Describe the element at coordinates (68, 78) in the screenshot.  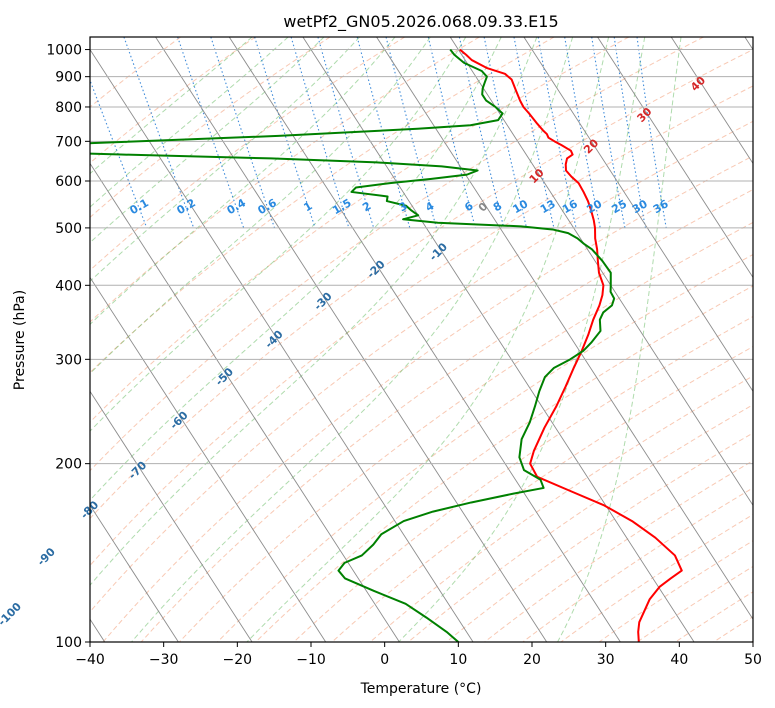
I see `y-tick-label: 900` at that location.